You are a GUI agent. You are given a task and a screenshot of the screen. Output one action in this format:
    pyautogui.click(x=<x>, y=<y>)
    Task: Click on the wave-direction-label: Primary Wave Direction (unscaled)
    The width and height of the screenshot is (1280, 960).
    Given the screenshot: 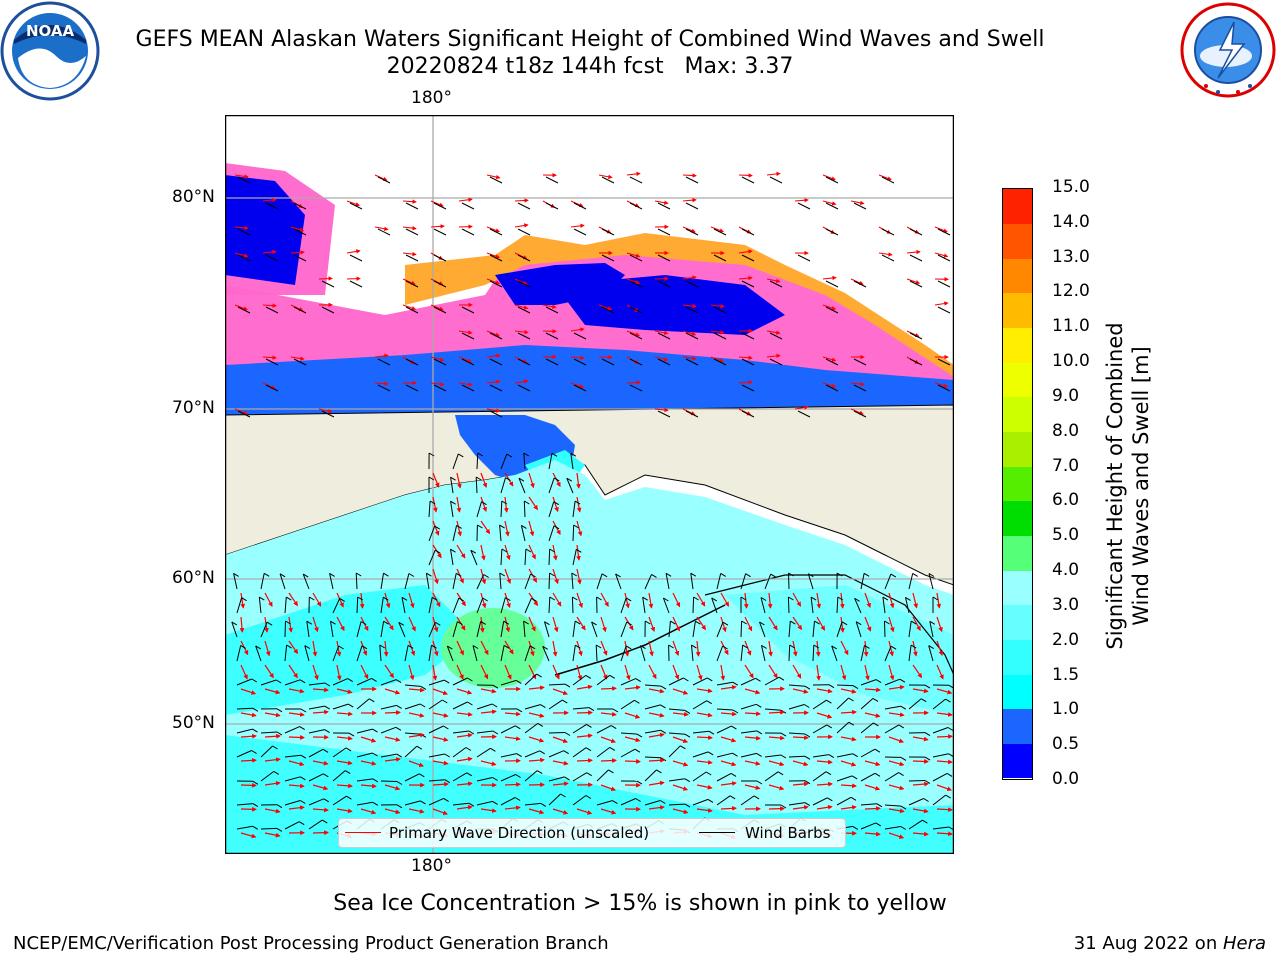 What is the action you would take?
    pyautogui.click(x=519, y=833)
    